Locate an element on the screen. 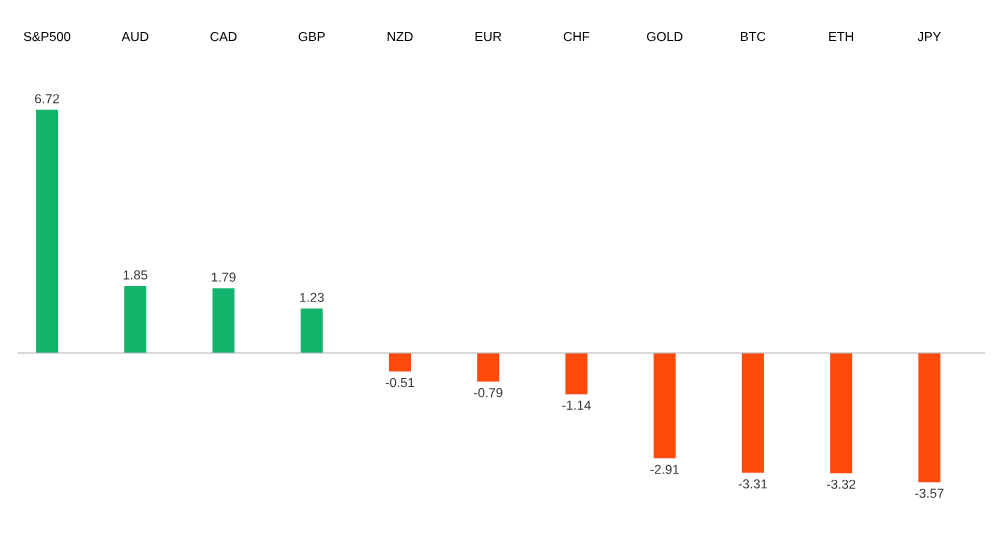 The width and height of the screenshot is (1007, 547). data-label: -1.14 is located at coordinates (576, 405).